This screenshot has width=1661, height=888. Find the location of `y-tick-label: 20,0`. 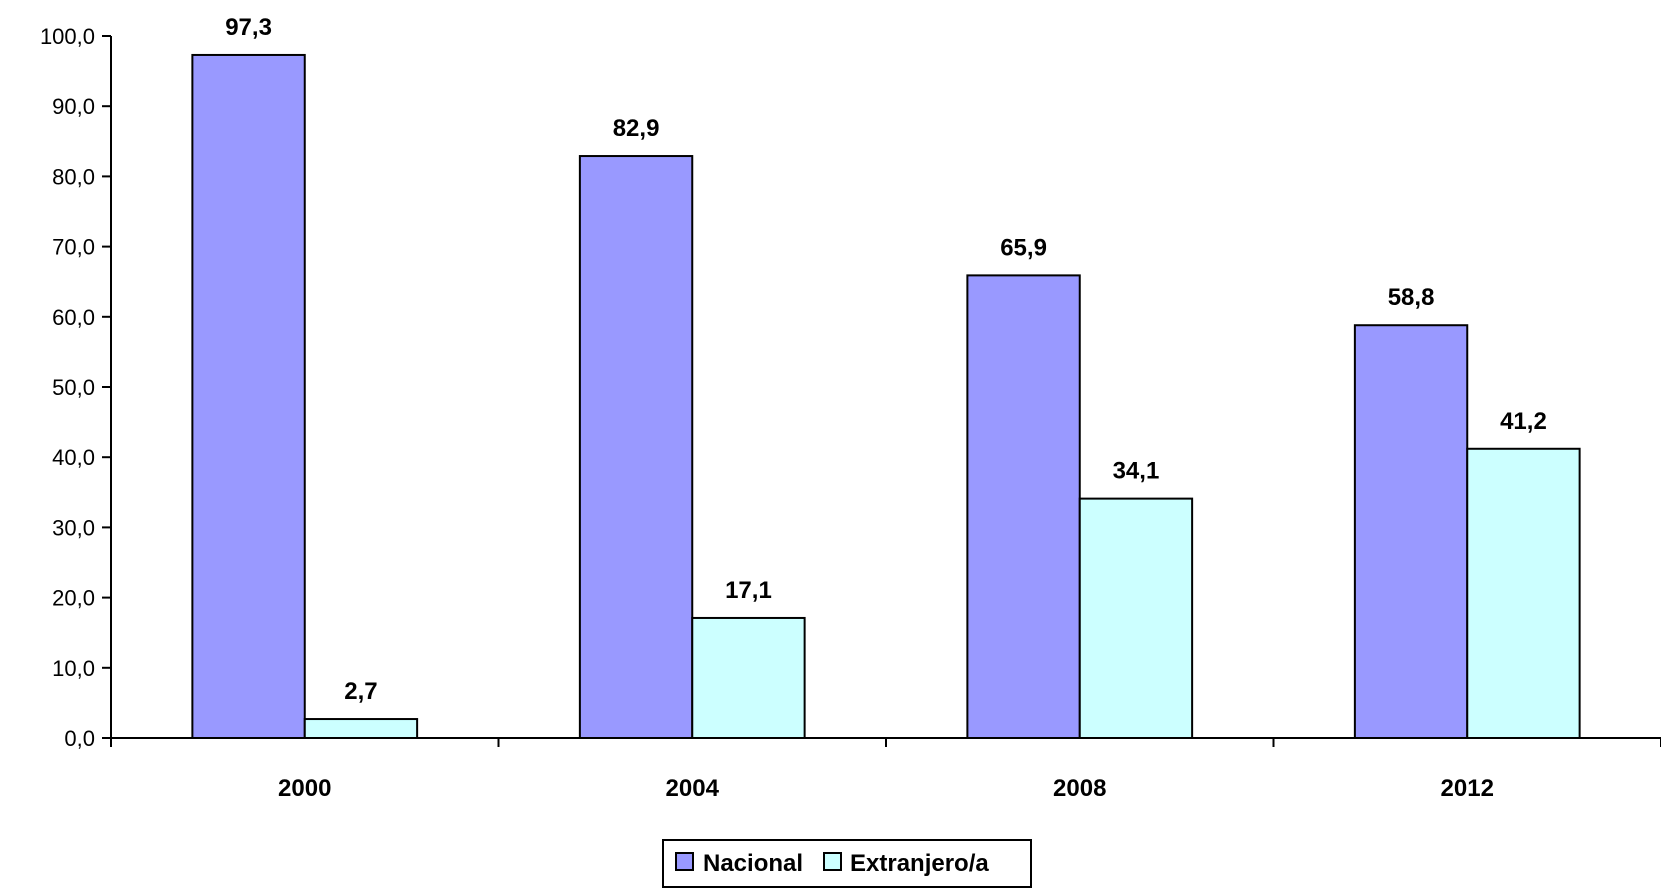

y-tick-label: 20,0 is located at coordinates (73, 598).